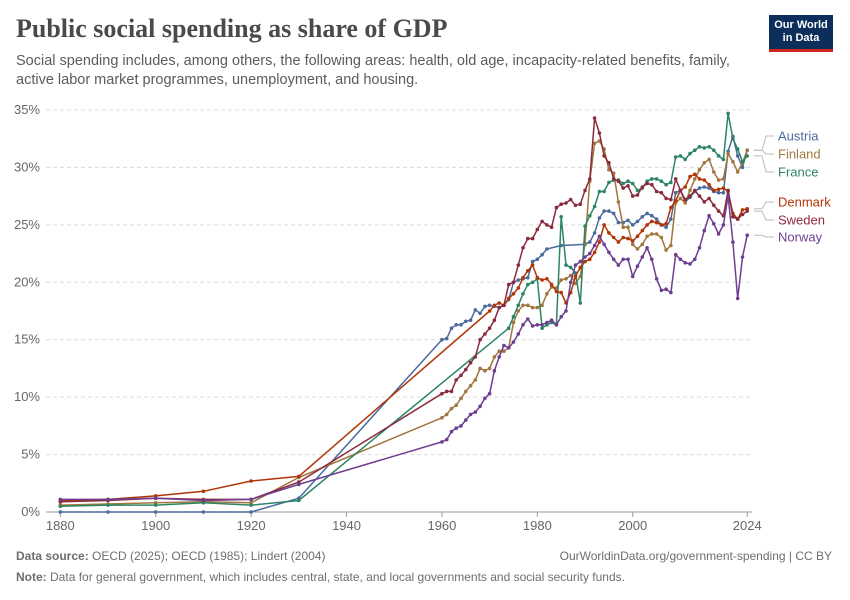 The width and height of the screenshot is (850, 600). Describe the element at coordinates (155, 525) in the screenshot. I see `x-tick-label: 1900` at that location.